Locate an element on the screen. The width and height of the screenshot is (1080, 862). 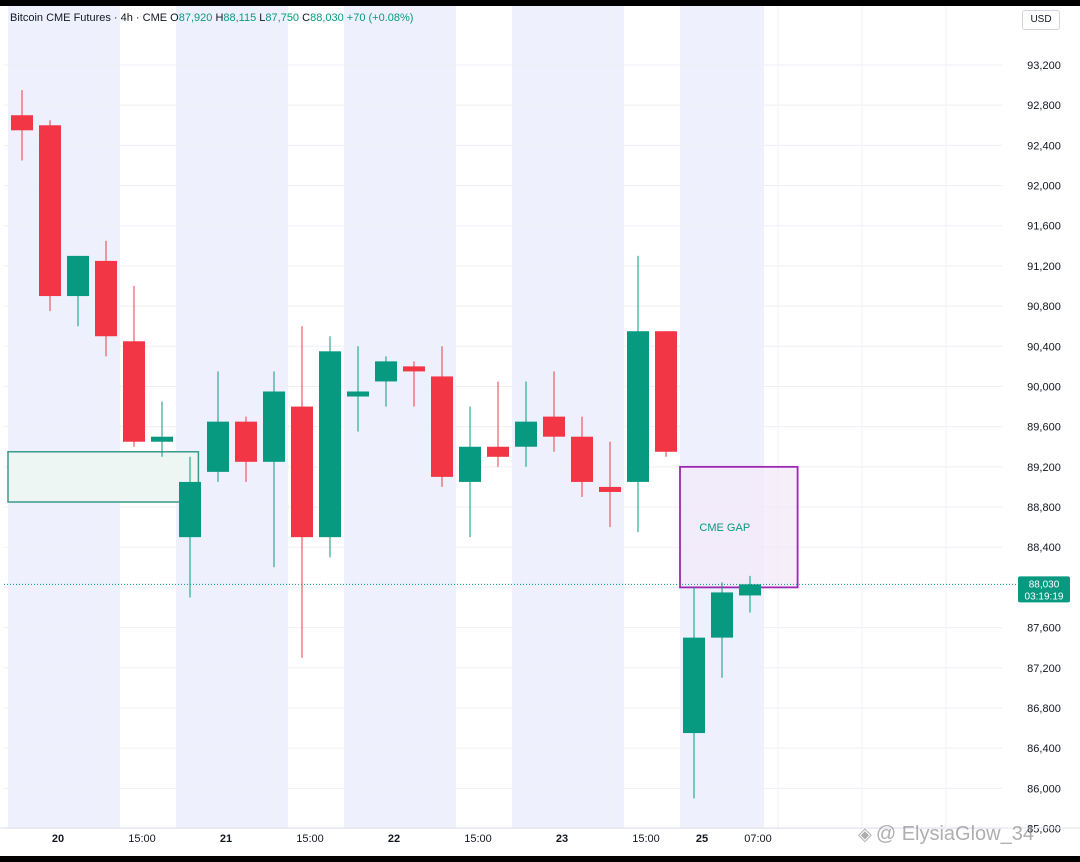
y-tick-label-3: 92,000 is located at coordinates (1044, 187).